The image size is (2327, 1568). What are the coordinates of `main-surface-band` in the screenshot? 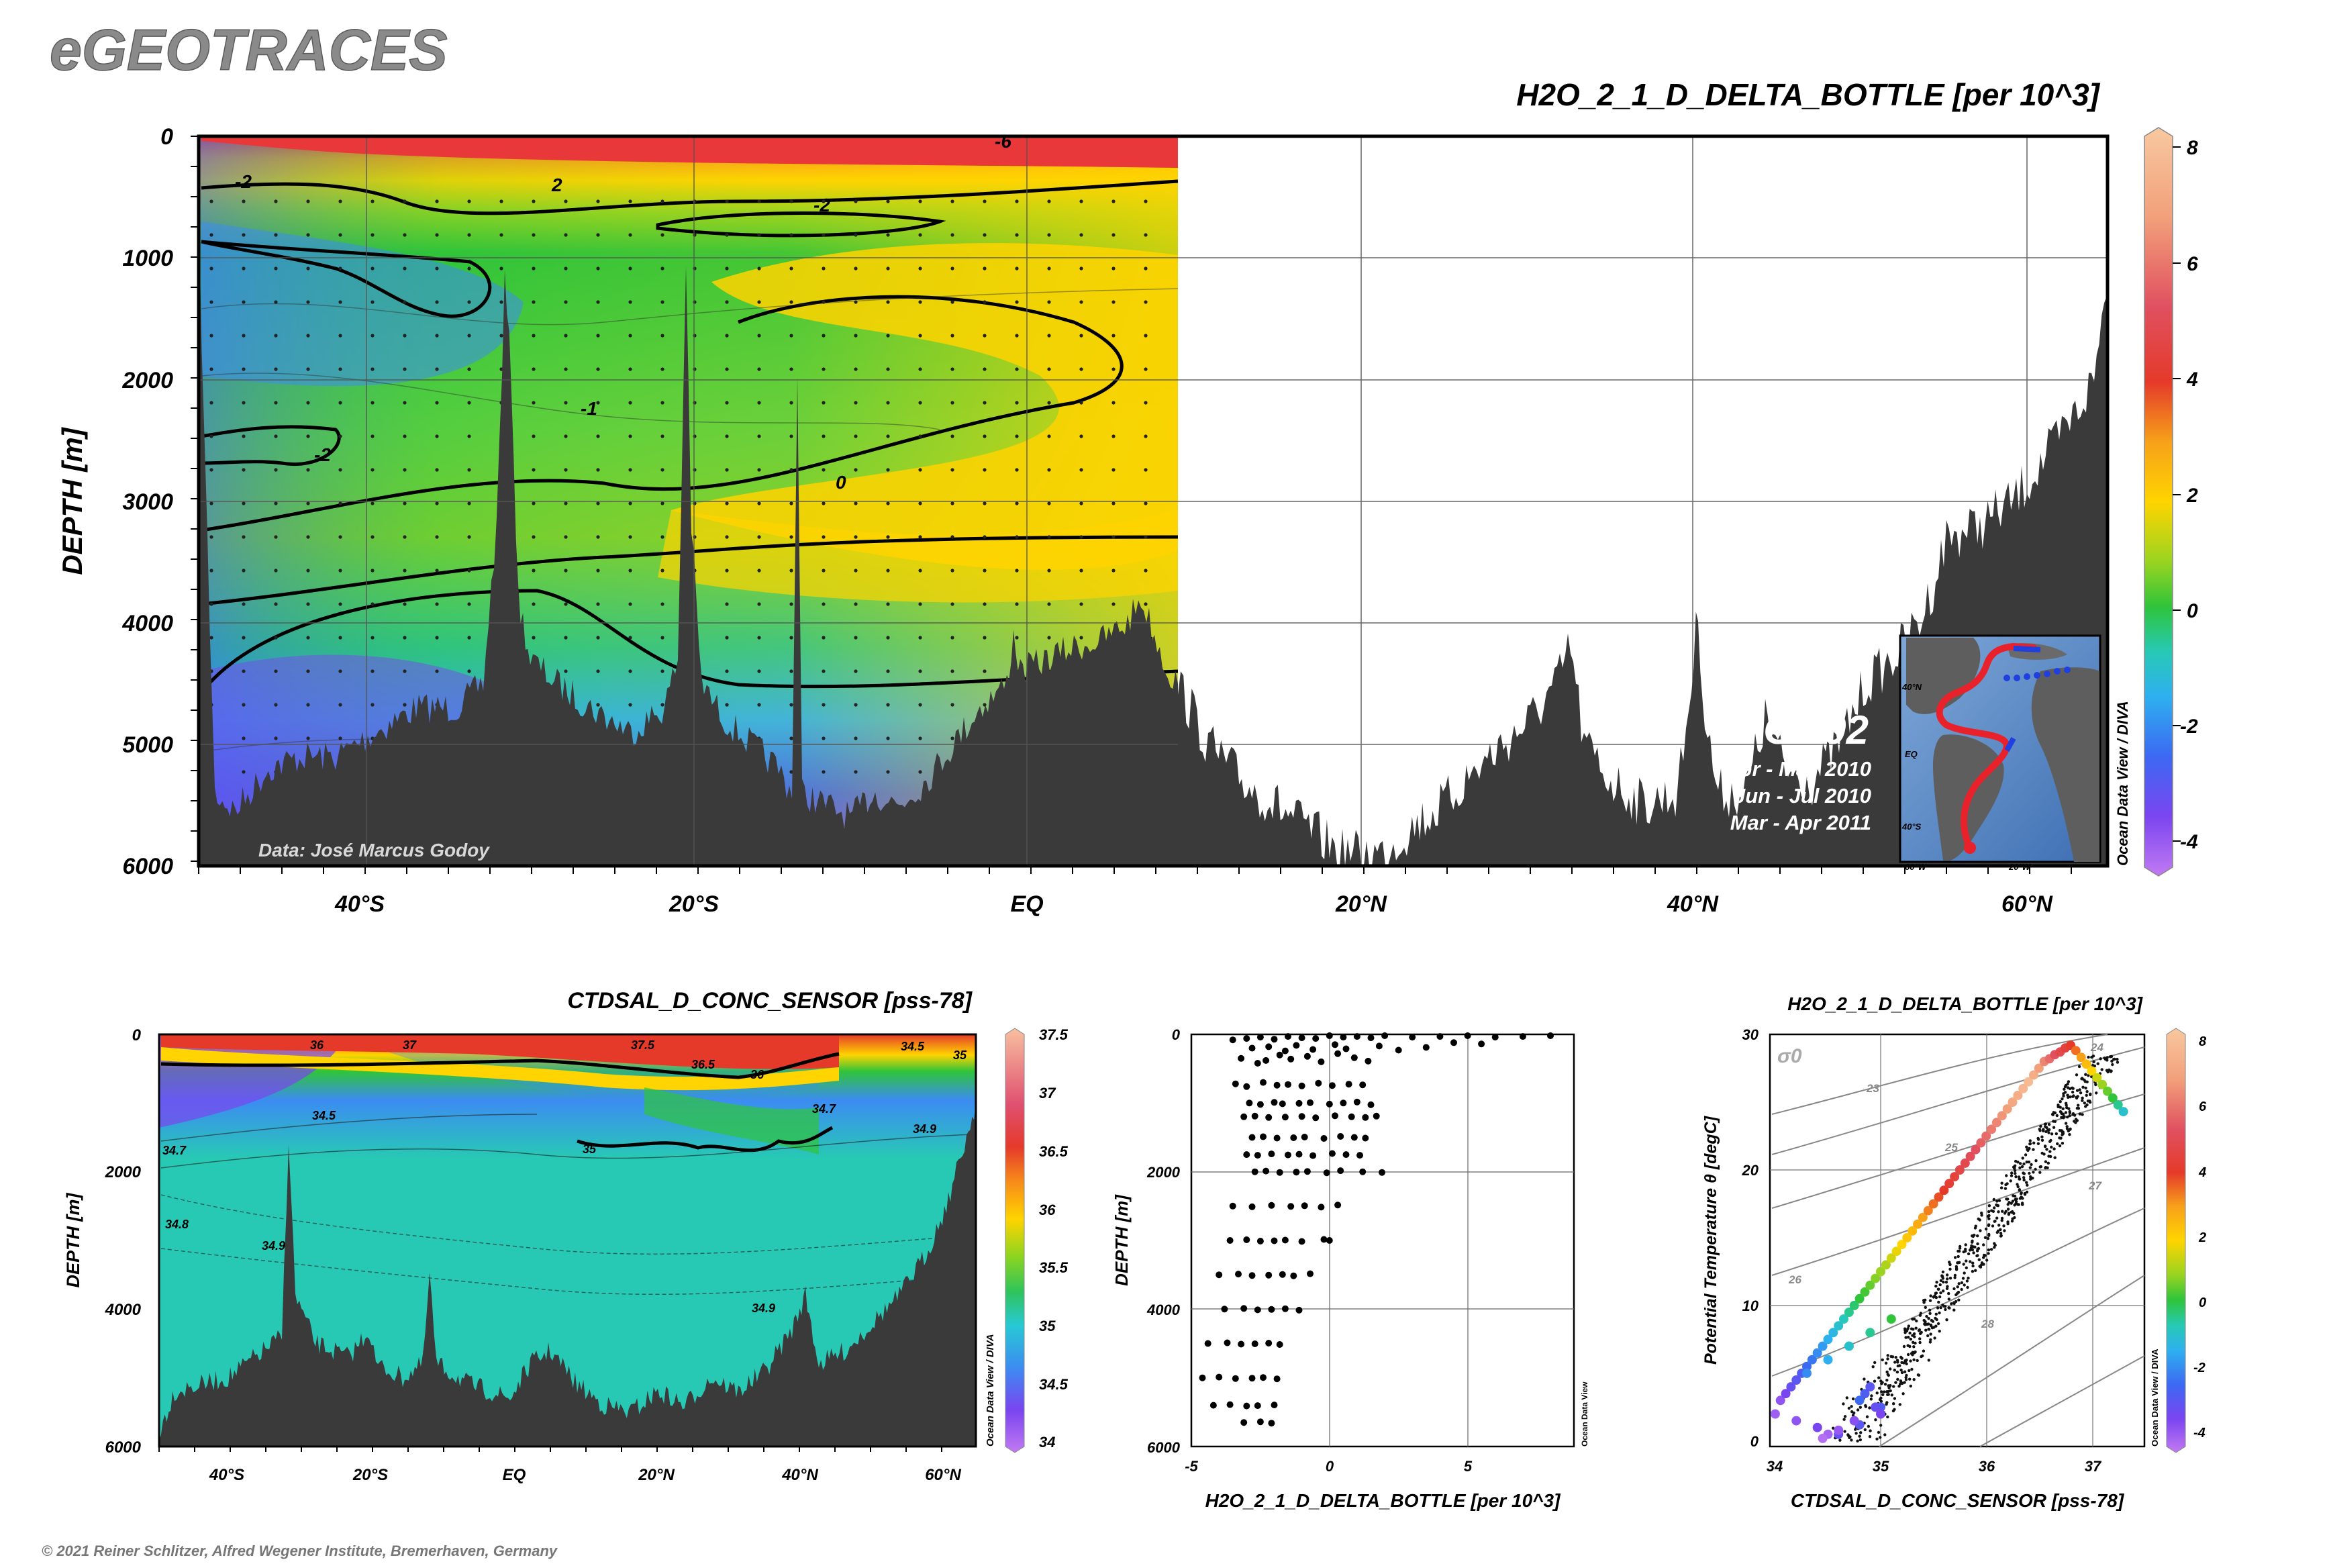 It's located at (689, 152).